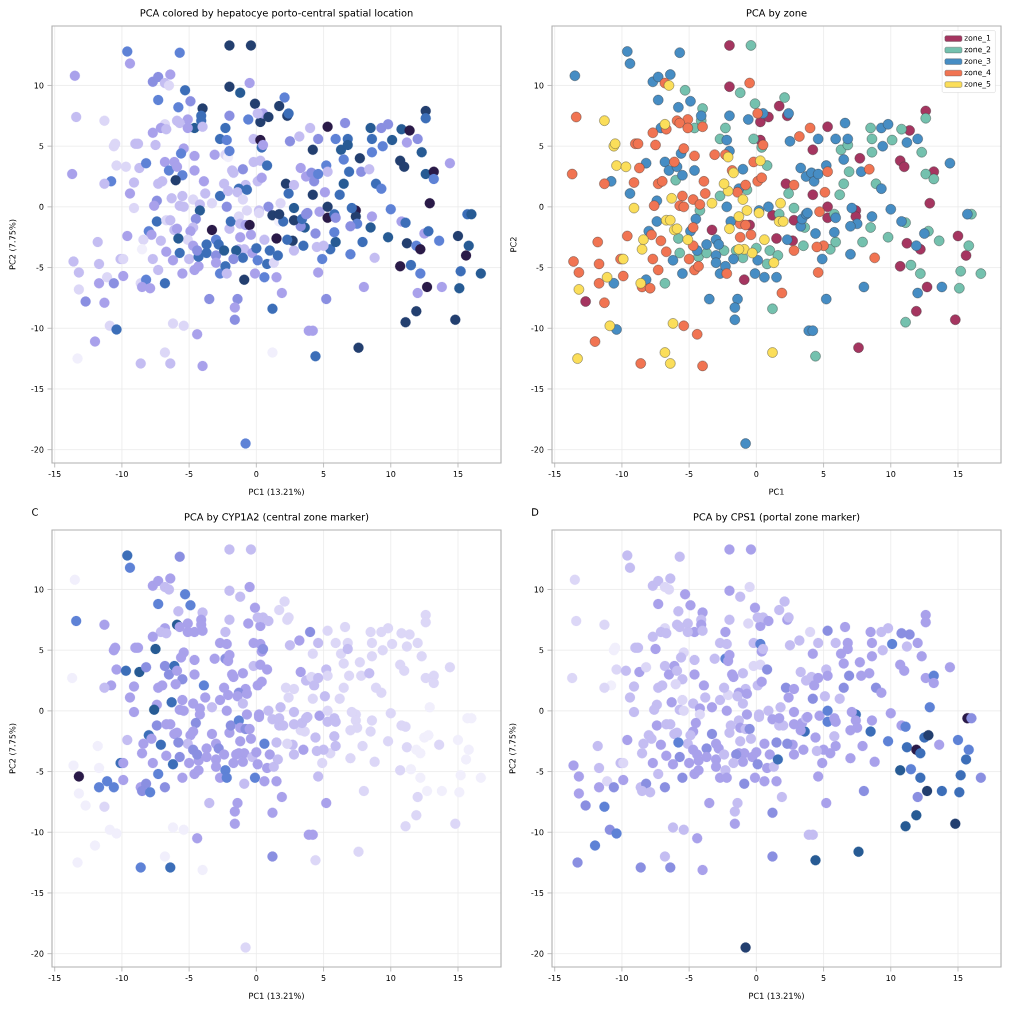 The width and height of the screenshot is (1011, 1011). Describe the element at coordinates (276, 13) in the screenshot. I see `chart-title: PCA colored by hepatocye porto-central spatial location` at that location.